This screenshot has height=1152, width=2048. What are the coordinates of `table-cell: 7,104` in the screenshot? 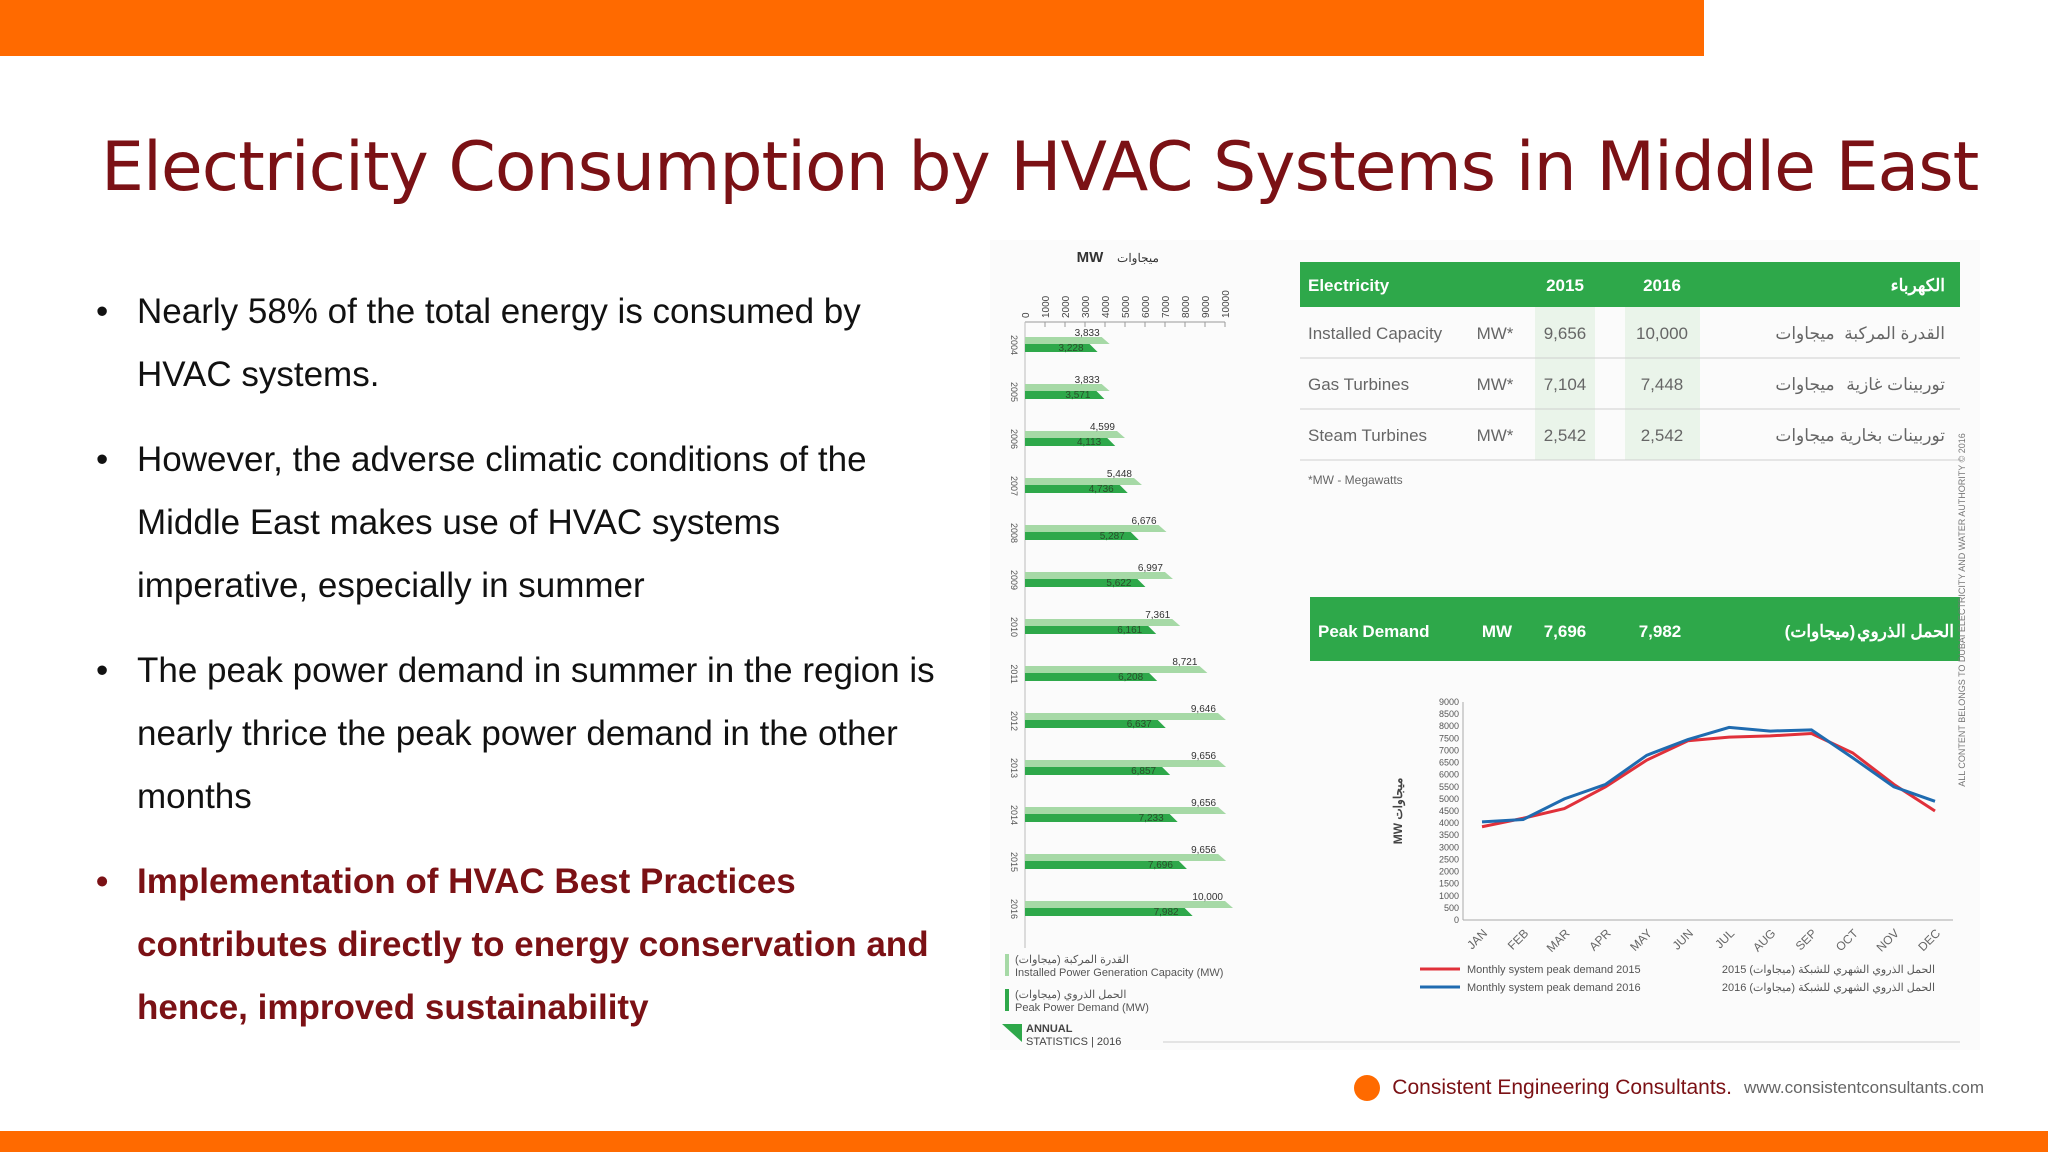 It's located at (1565, 384).